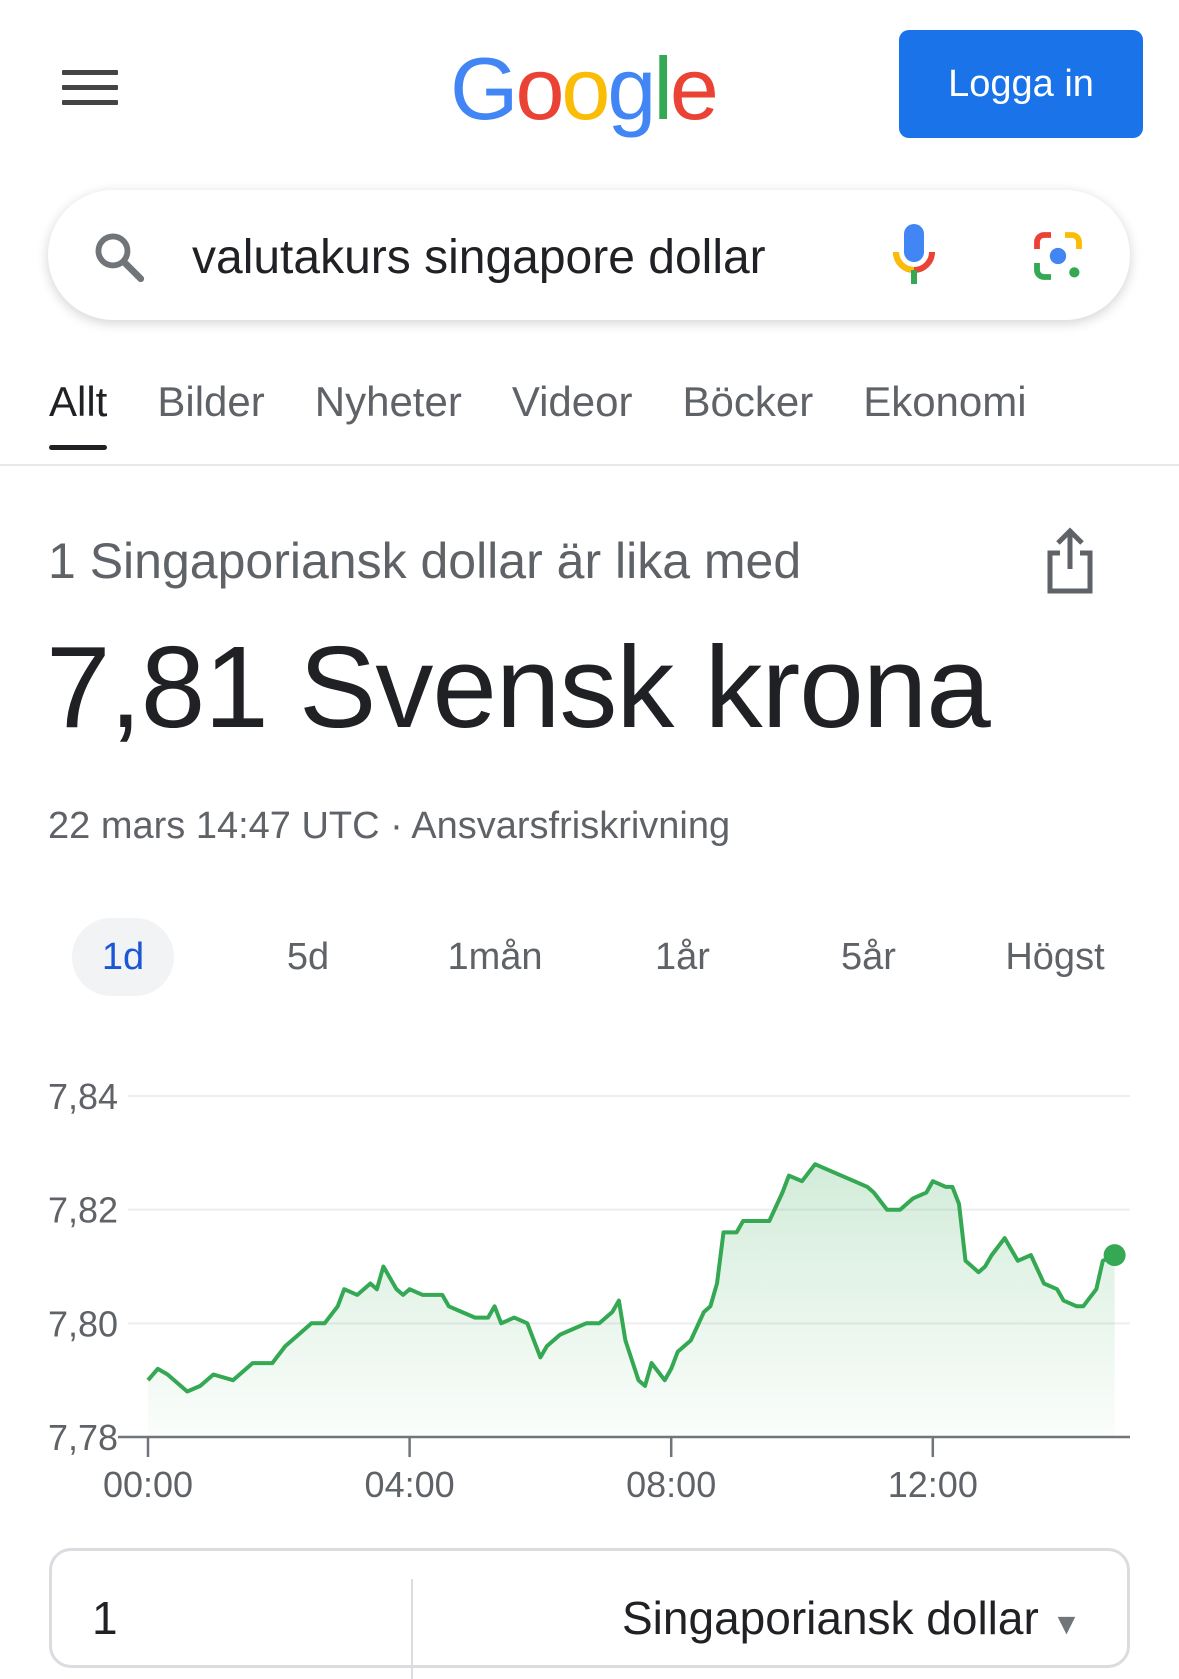 The width and height of the screenshot is (1179, 1679). Describe the element at coordinates (682, 956) in the screenshot. I see `range-1y: 1år` at that location.